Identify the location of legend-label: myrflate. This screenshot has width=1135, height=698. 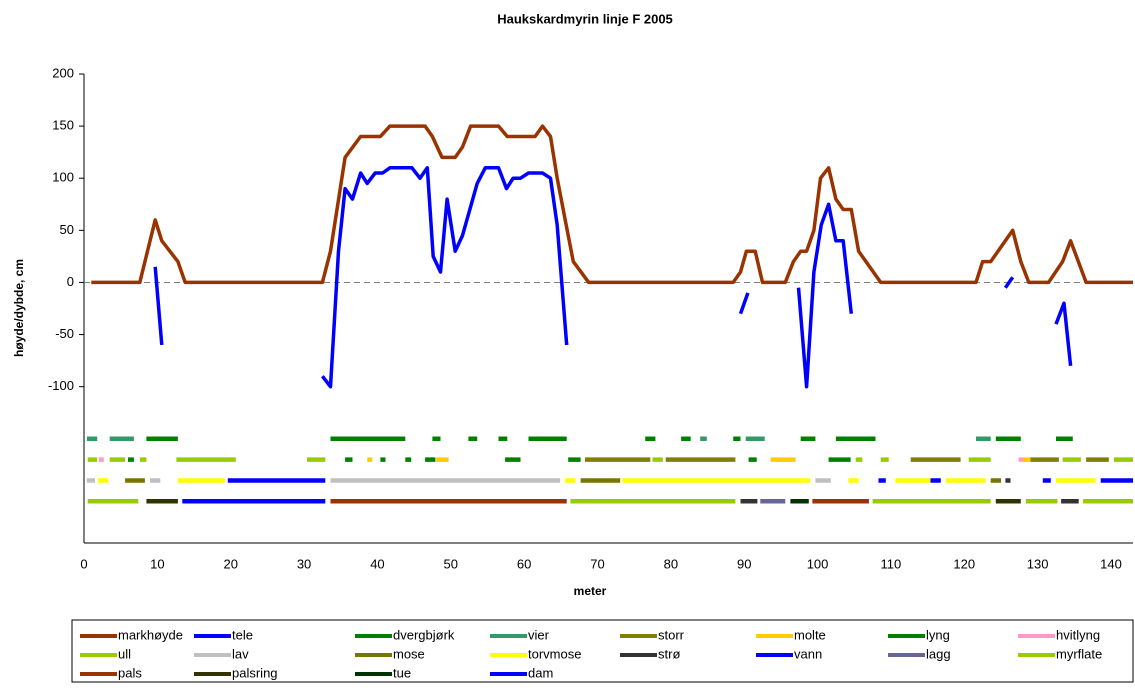
(1079, 653).